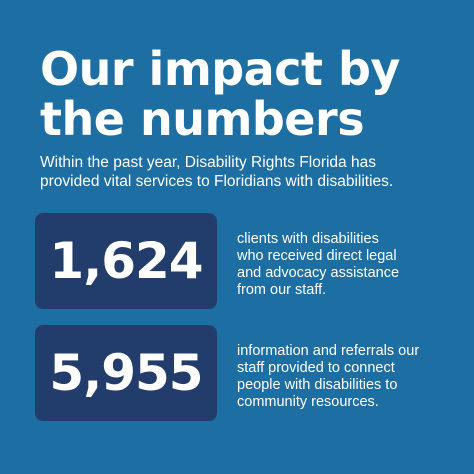 This screenshot has height=474, width=474. Describe the element at coordinates (316, 368) in the screenshot. I see `stat-description-line: staff provided to connect` at that location.